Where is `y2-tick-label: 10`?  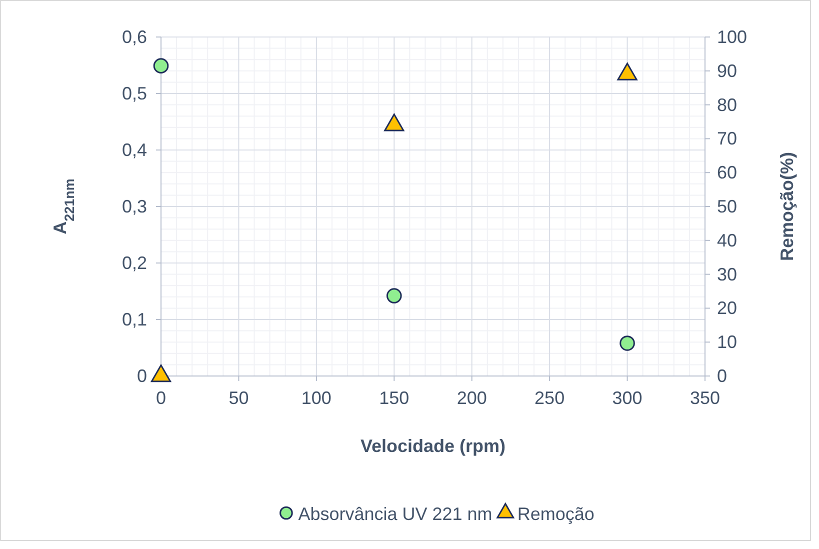
y2-tick-label: 10 is located at coordinates (727, 342).